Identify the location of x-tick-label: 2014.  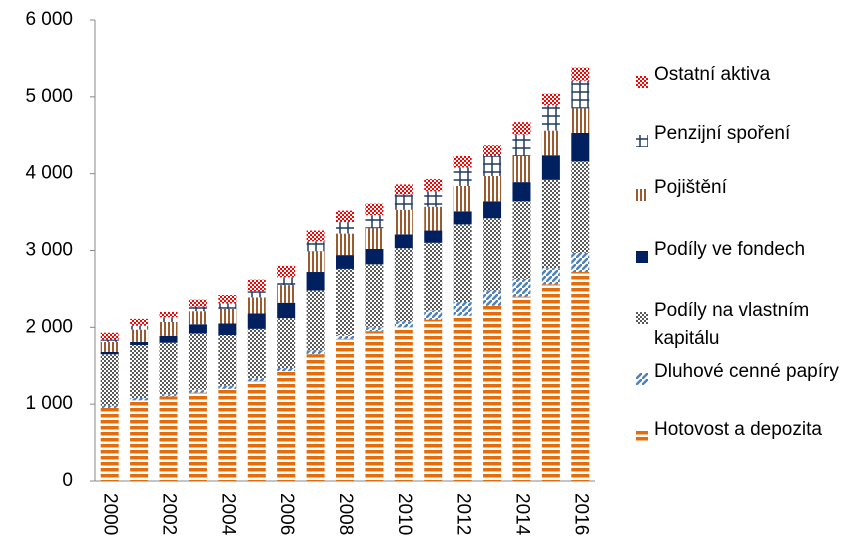
(521, 514).